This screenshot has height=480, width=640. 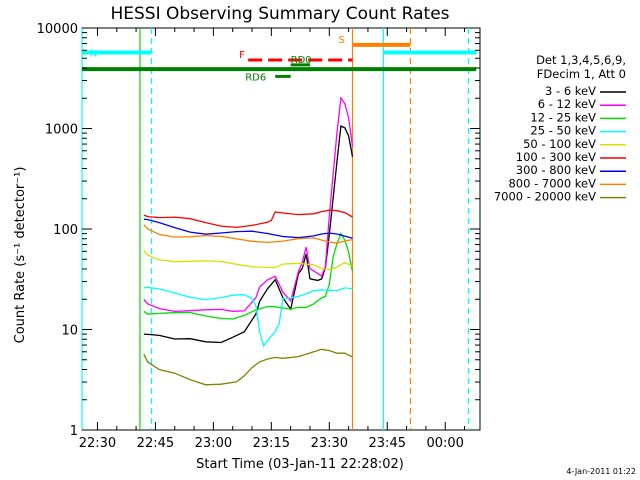 I want to click on legend-label: 300 - 800 keV, so click(x=556, y=170).